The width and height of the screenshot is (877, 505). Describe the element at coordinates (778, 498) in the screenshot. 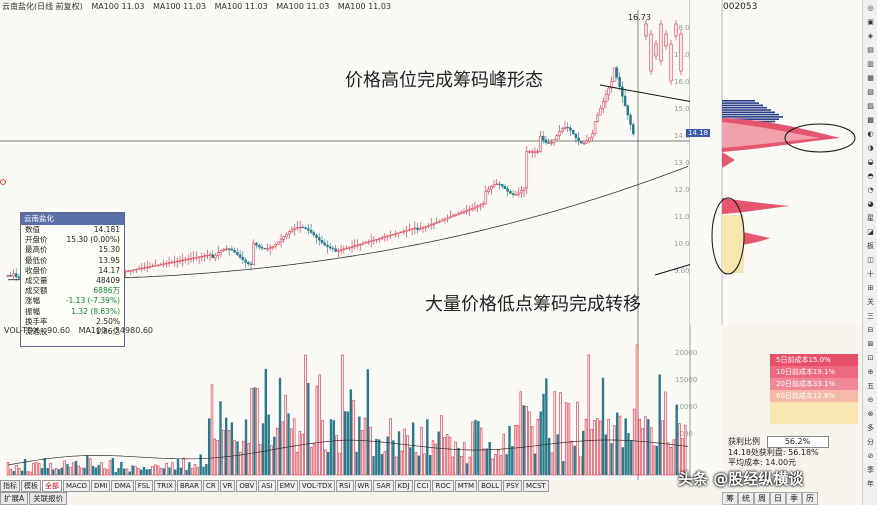

I see `chip-view-tab: 日` at that location.